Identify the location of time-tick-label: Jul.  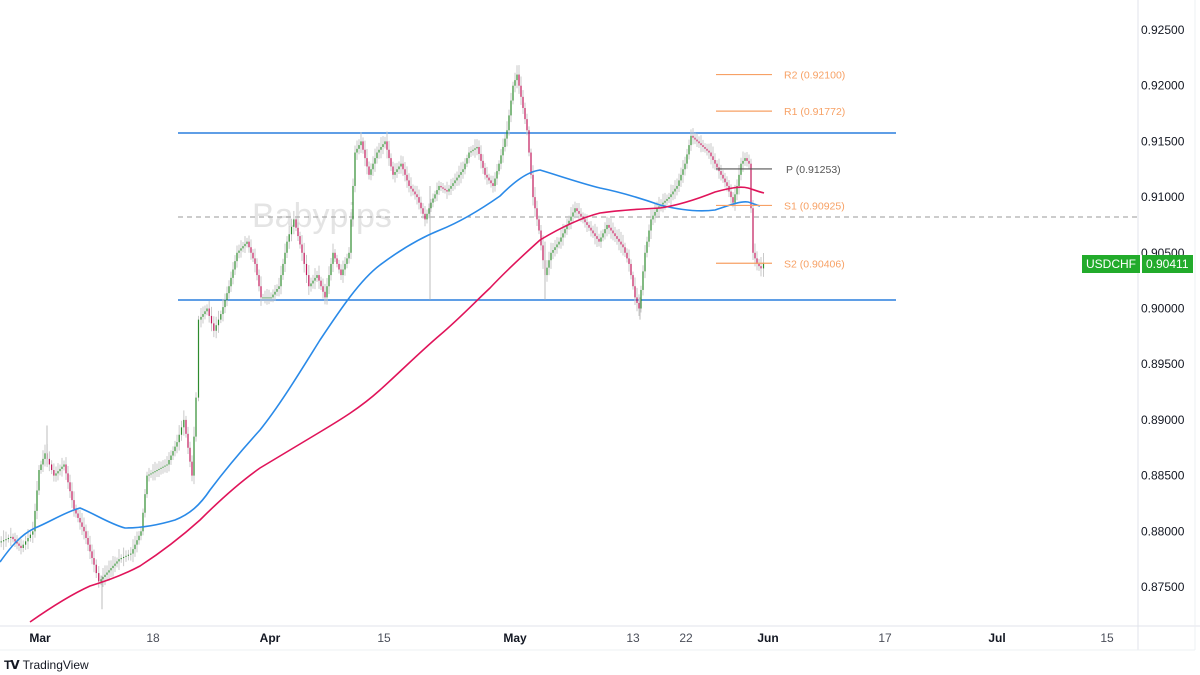
(996, 638).